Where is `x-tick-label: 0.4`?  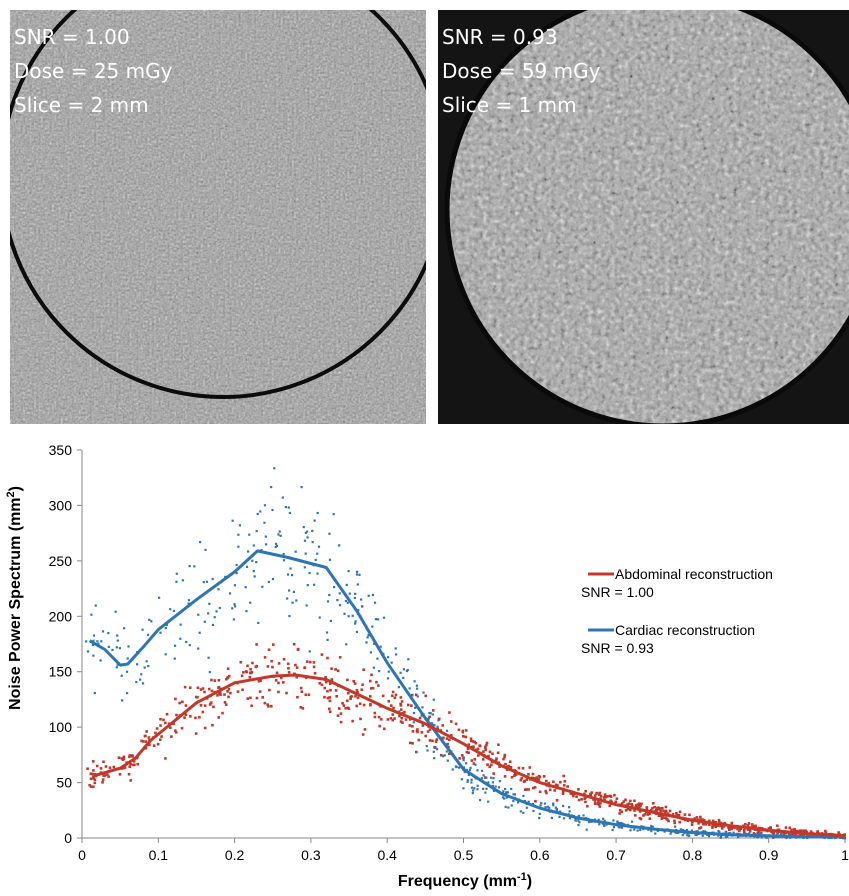 x-tick-label: 0.4 is located at coordinates (387, 855).